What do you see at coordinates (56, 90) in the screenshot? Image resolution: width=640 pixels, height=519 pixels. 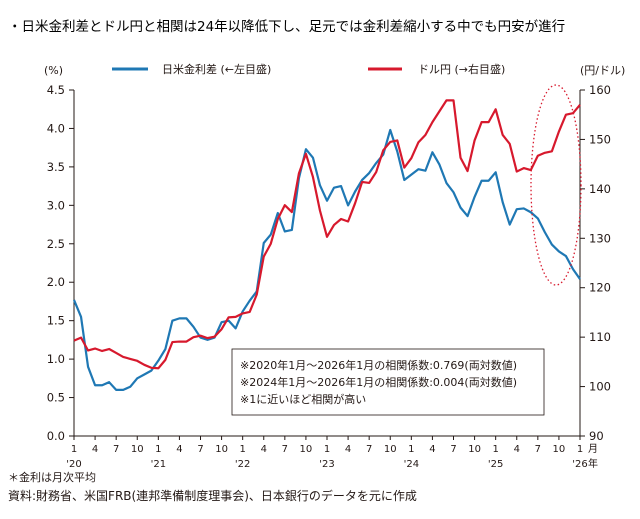 I see `left-tick-label: 4.5` at bounding box center [56, 90].